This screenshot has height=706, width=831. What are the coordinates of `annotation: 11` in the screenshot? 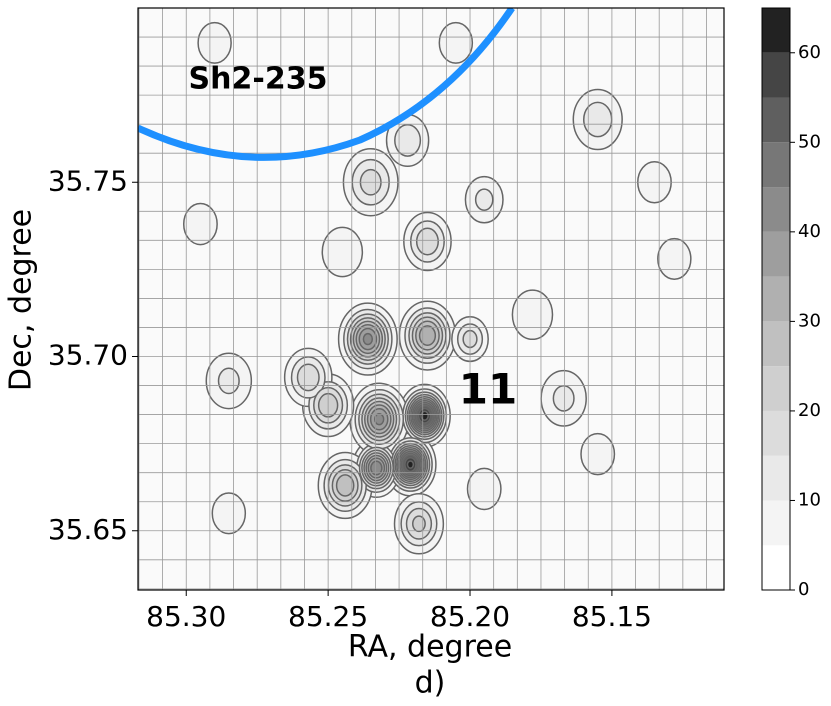 It's located at (488, 389).